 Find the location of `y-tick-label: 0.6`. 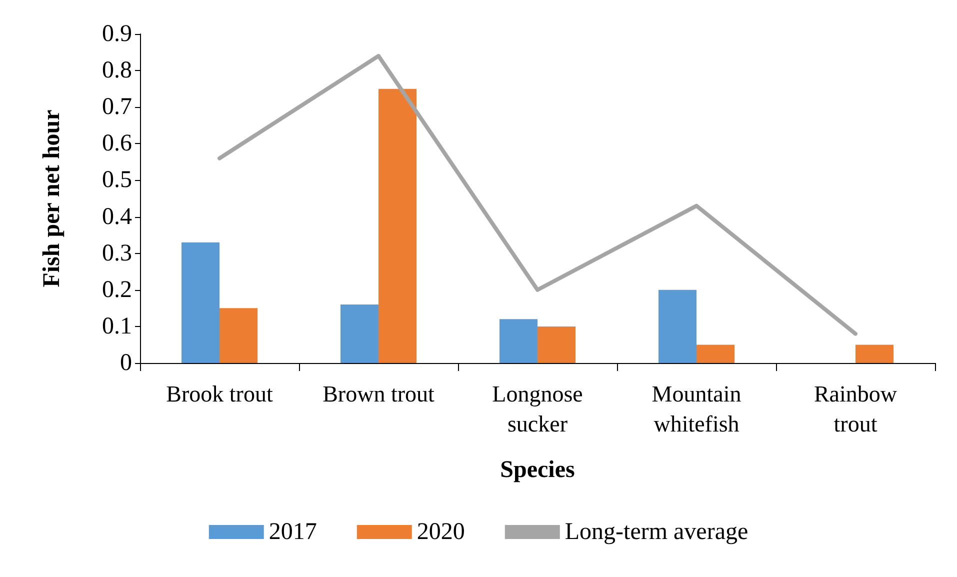

y-tick-label: 0.6 is located at coordinates (117, 143).